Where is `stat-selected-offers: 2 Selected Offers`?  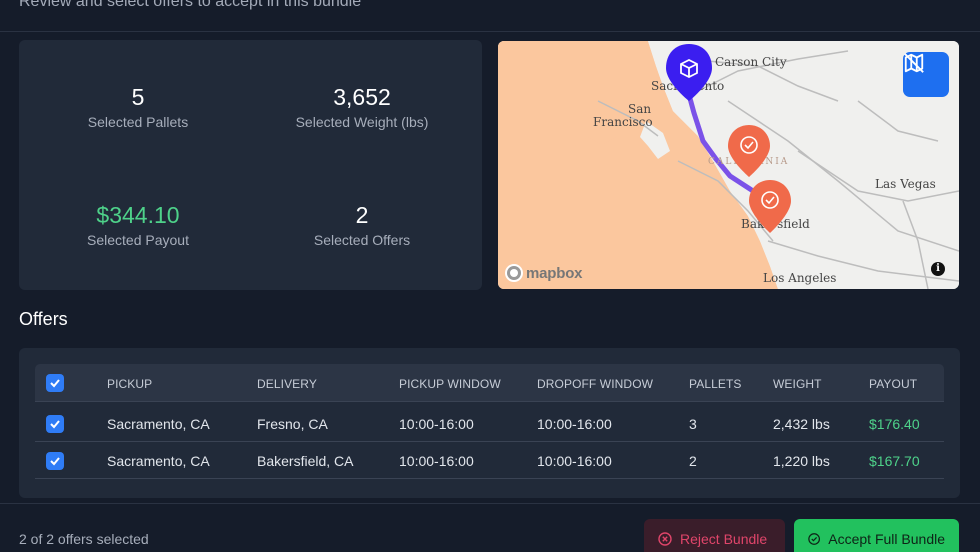
stat-selected-offers: 2 Selected Offers is located at coordinates (362, 225).